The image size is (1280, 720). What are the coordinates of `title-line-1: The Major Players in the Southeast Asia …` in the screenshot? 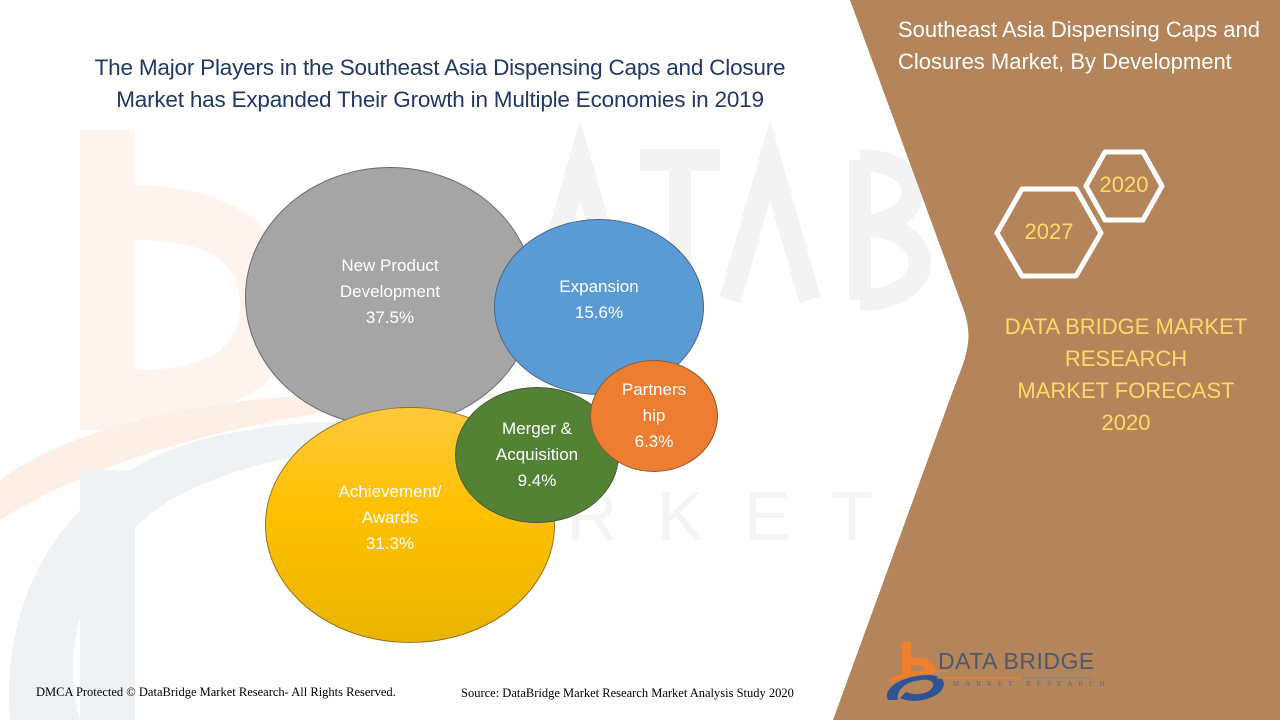 It's located at (440, 67).